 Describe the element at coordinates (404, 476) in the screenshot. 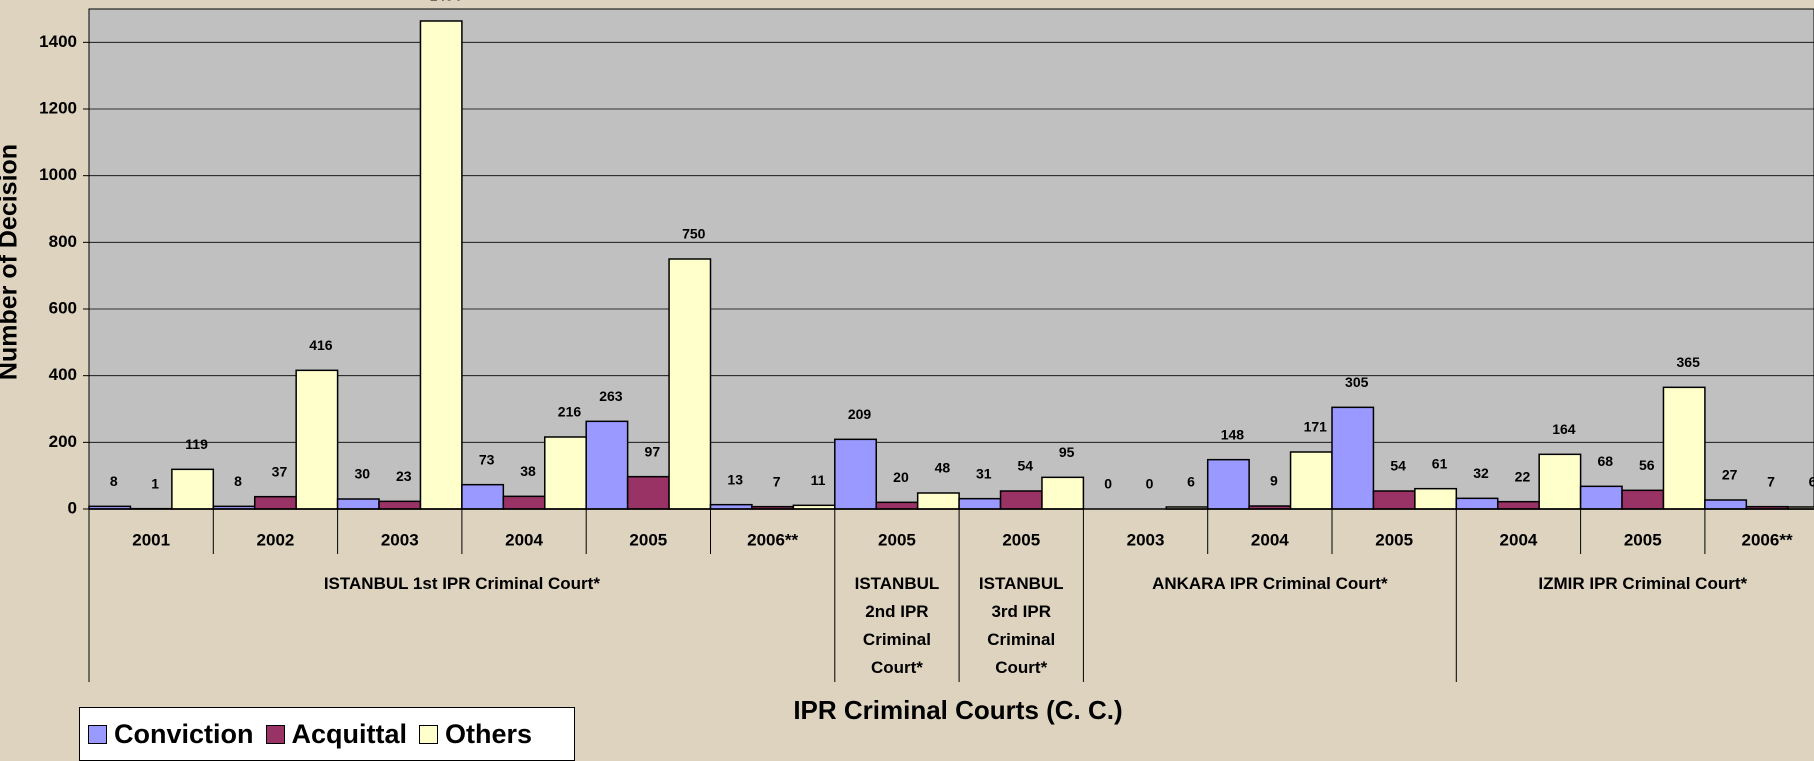

I see `value-label: 23` at that location.